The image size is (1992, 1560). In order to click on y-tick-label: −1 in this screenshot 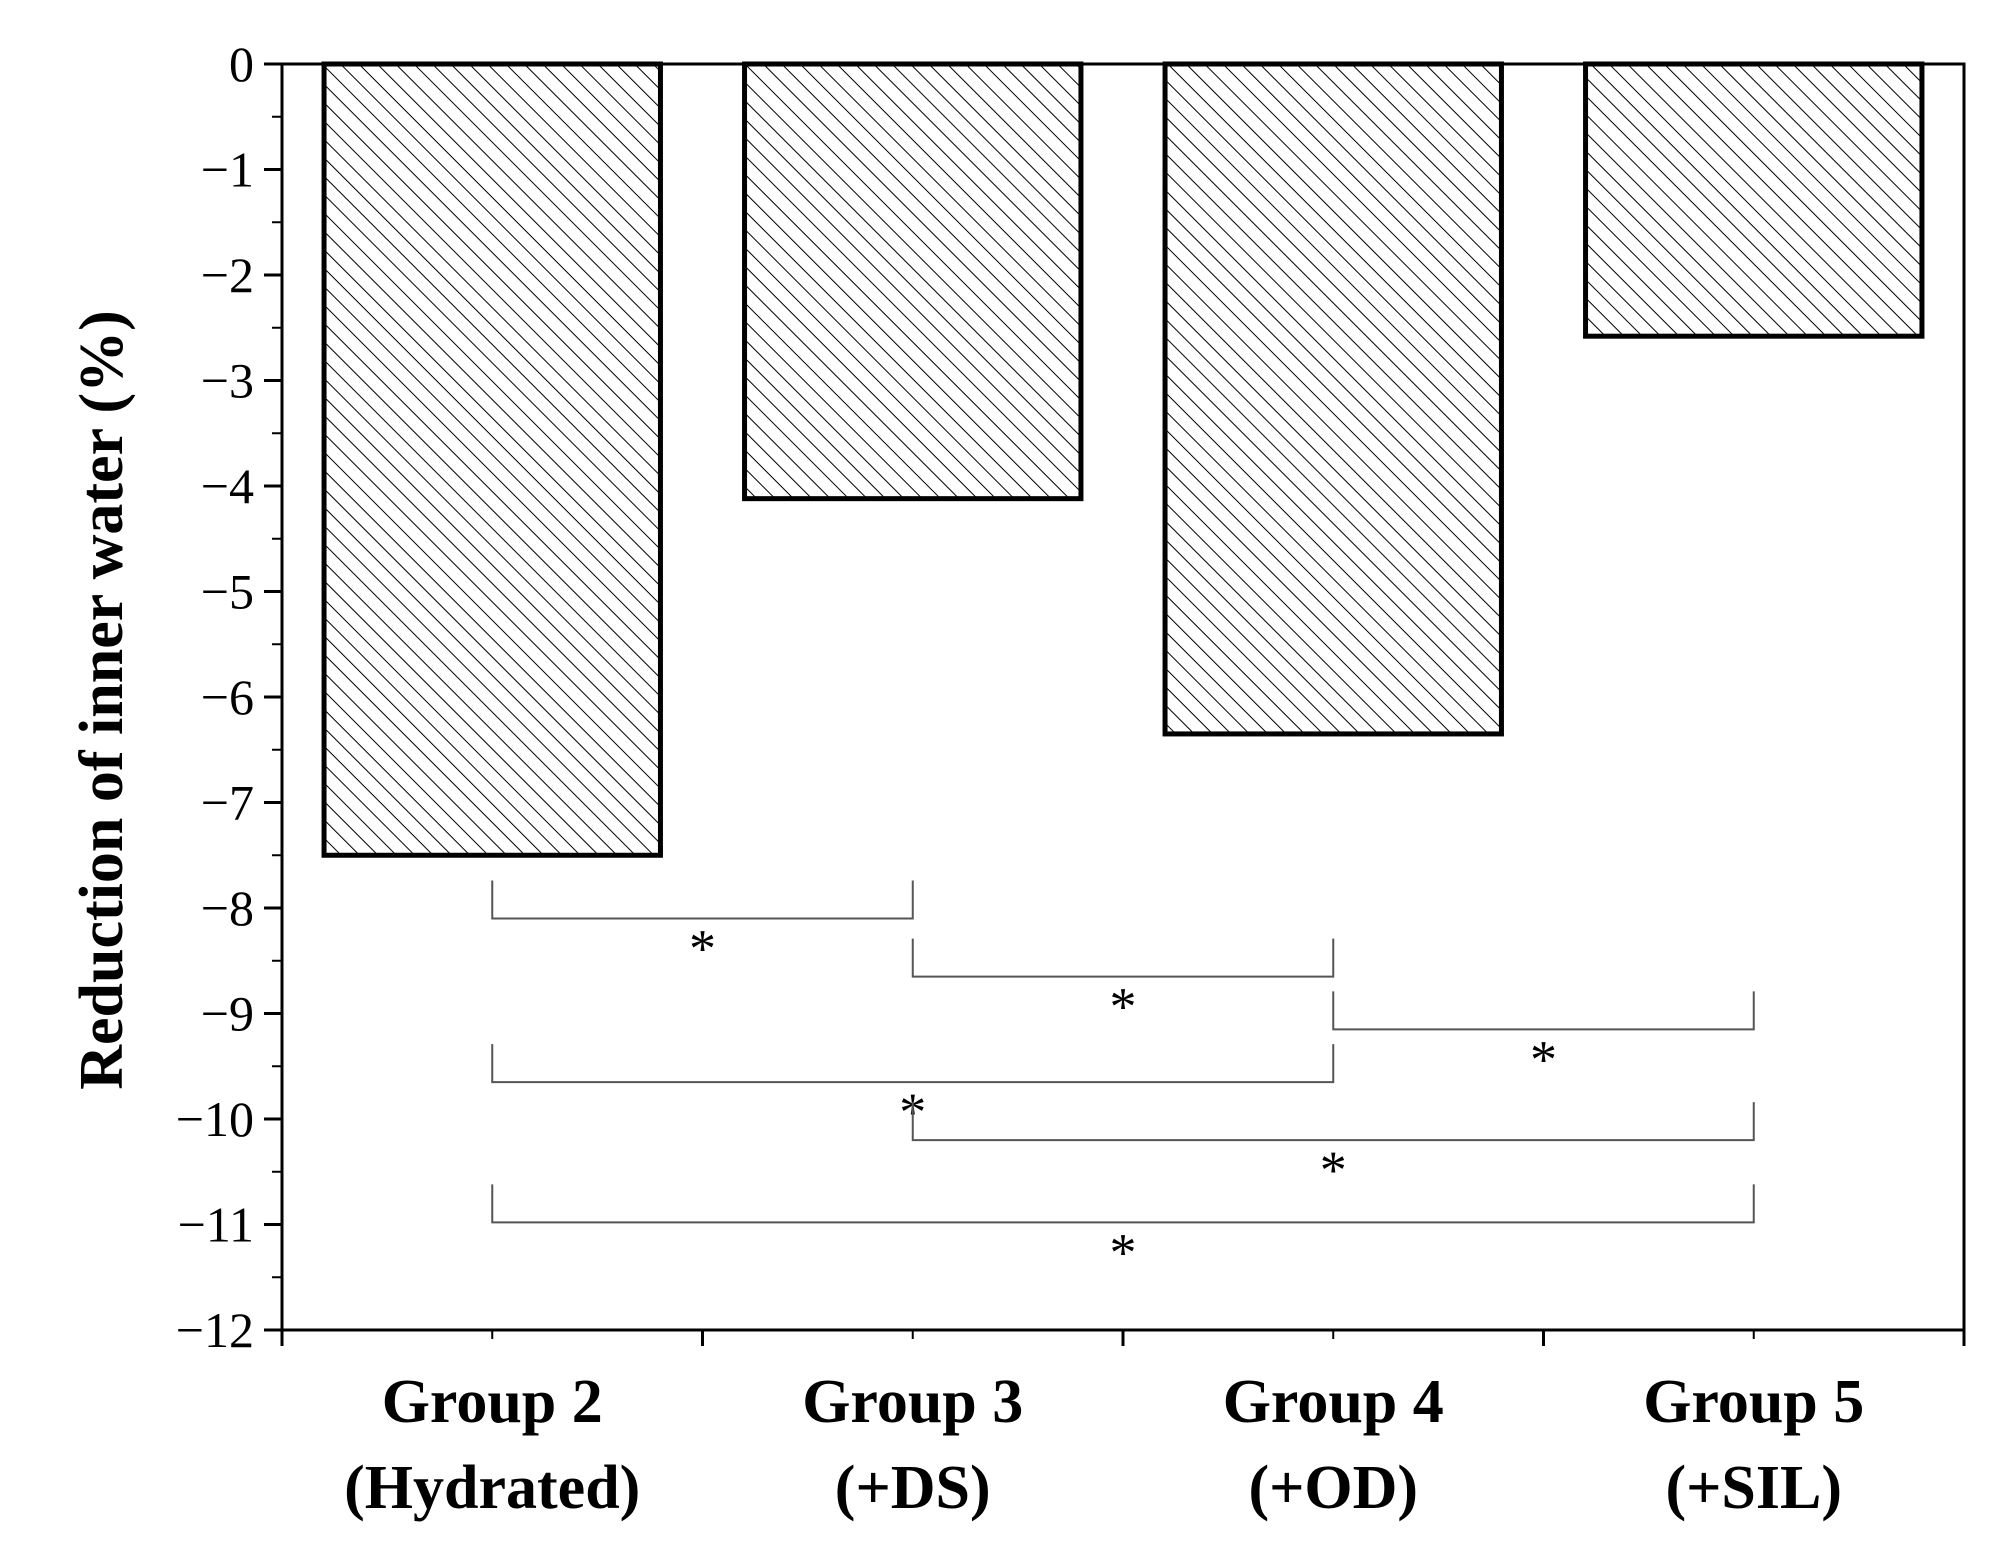, I will do `click(227, 170)`.